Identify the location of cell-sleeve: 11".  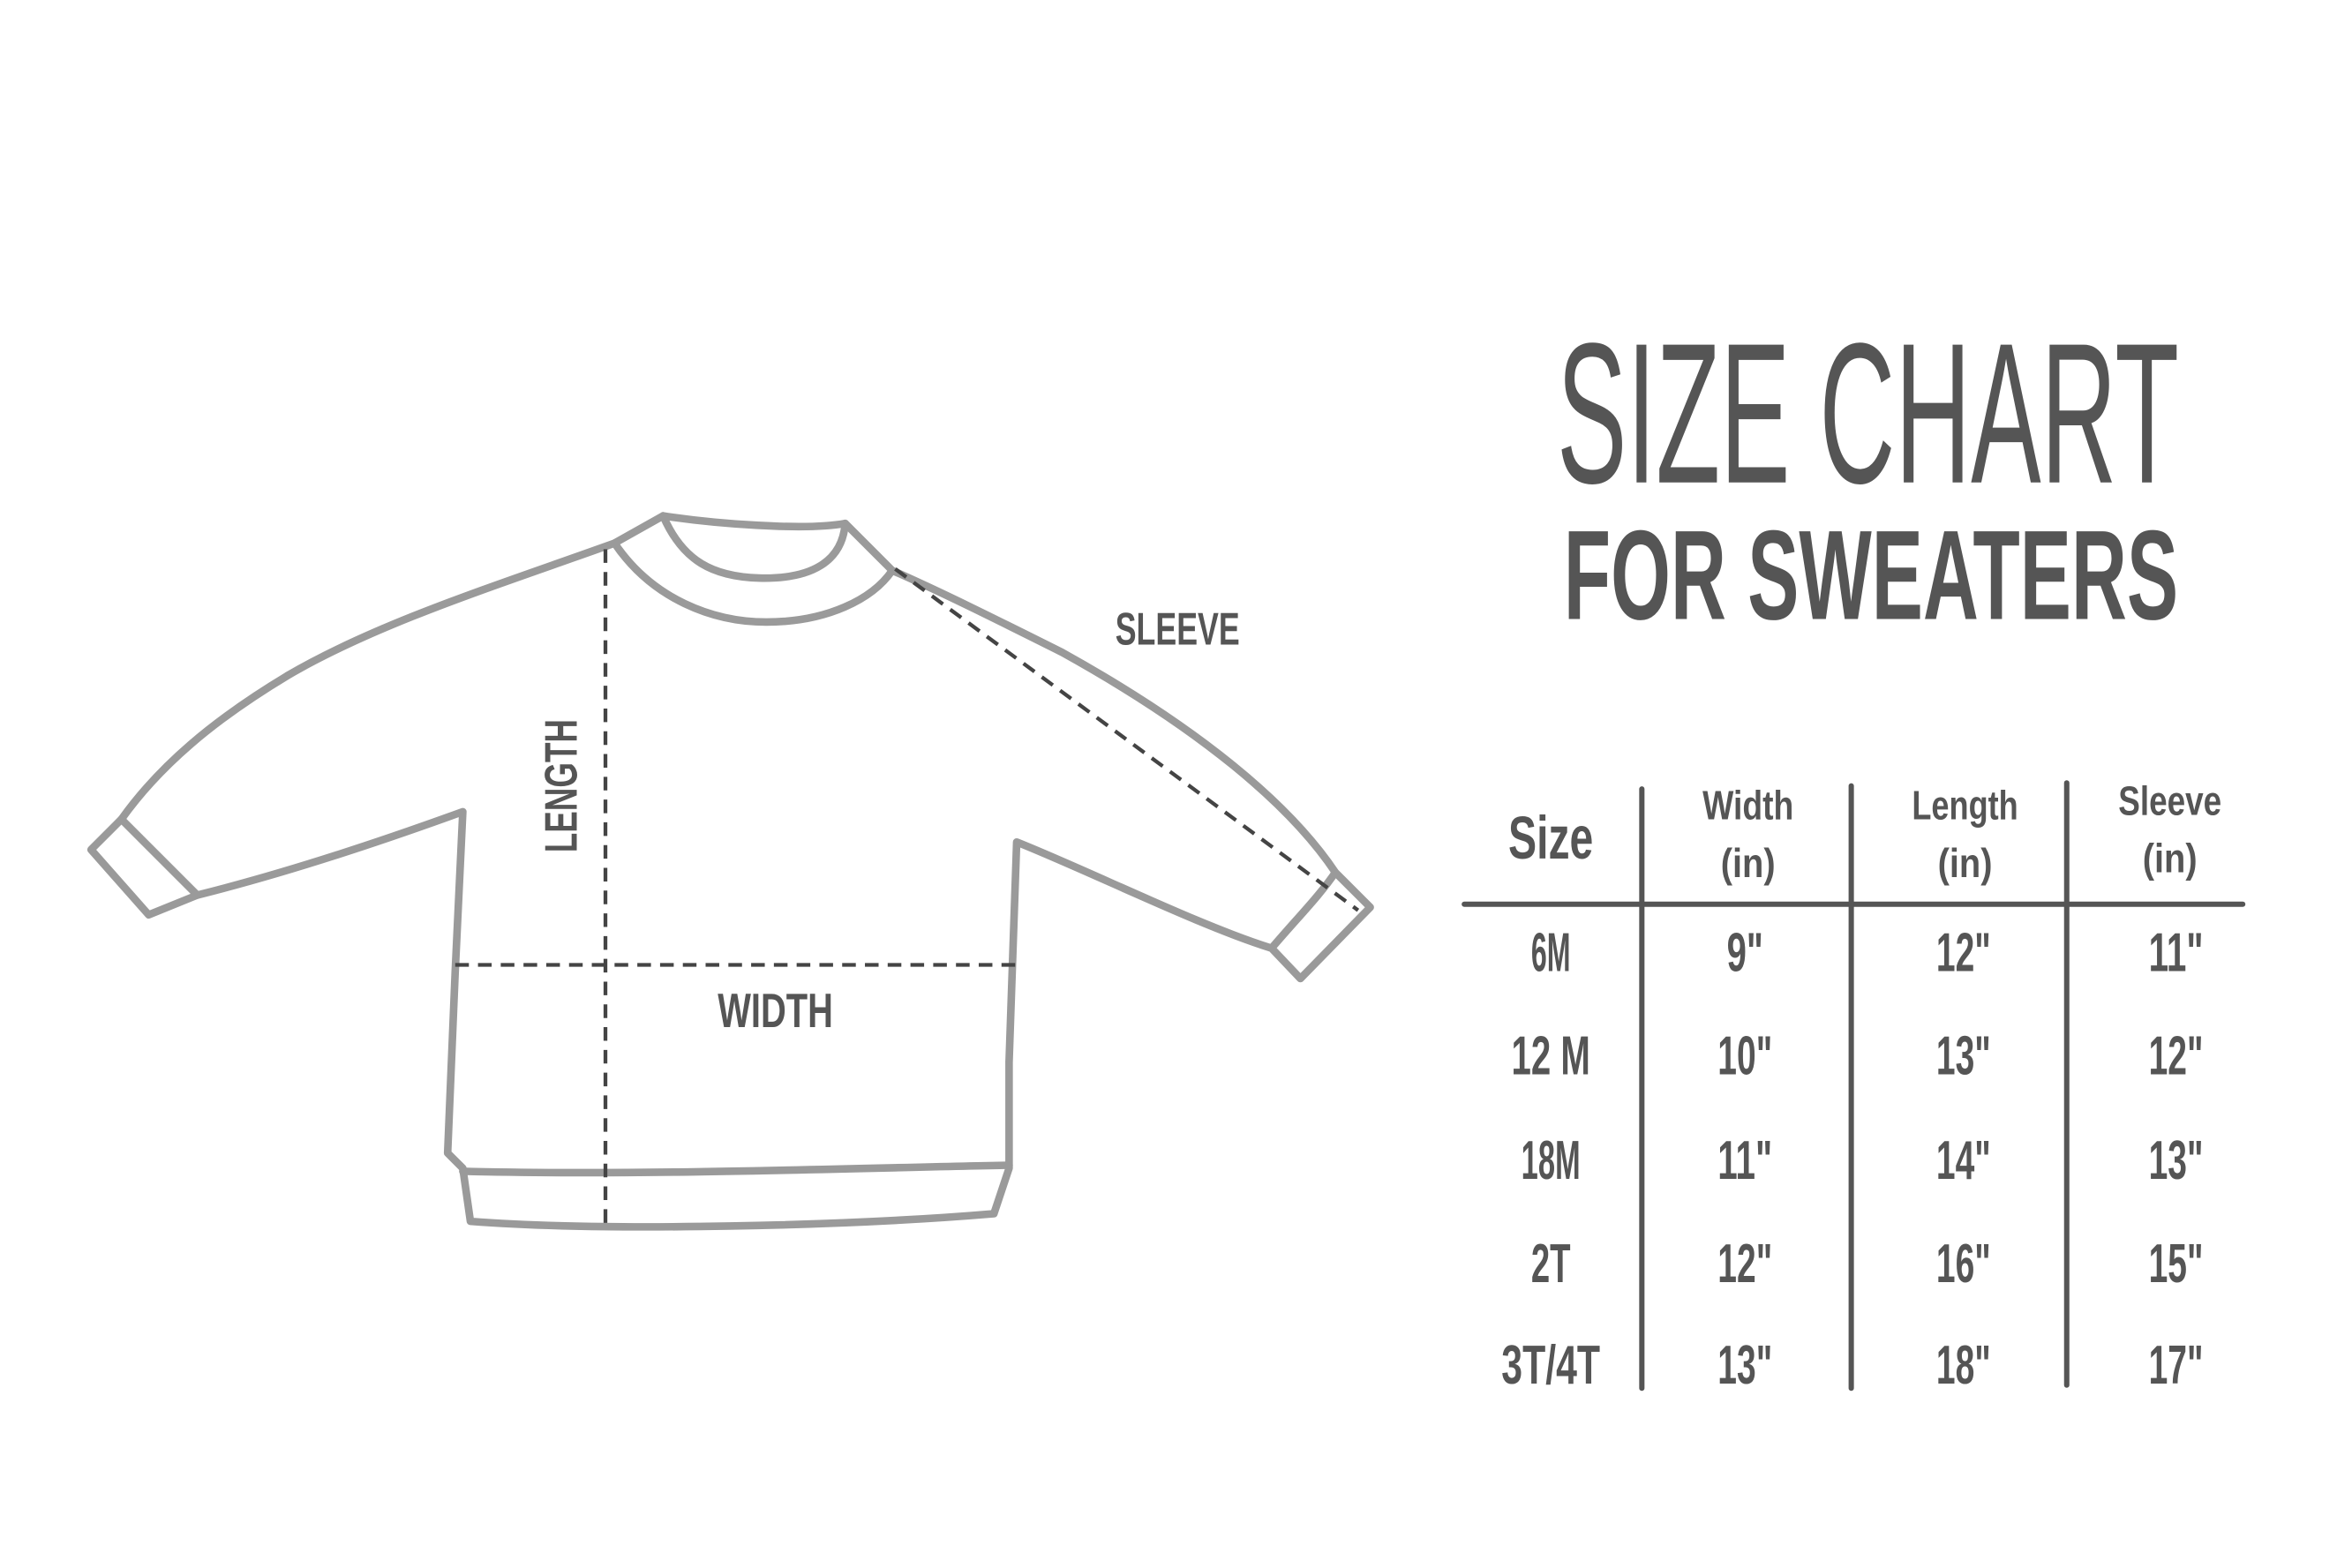
(2176, 952).